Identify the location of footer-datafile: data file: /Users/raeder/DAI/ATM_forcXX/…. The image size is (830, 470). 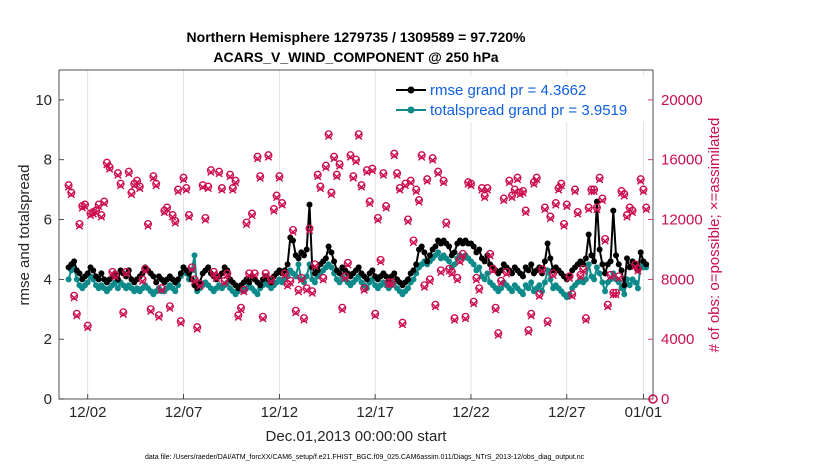
(365, 457).